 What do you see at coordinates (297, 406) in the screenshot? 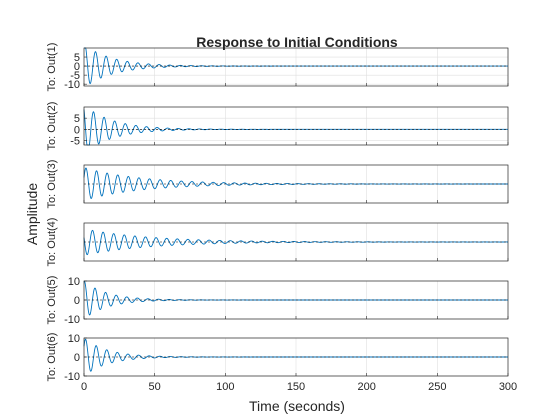
I see `x-axis-label: Time (seconds)` at bounding box center [297, 406].